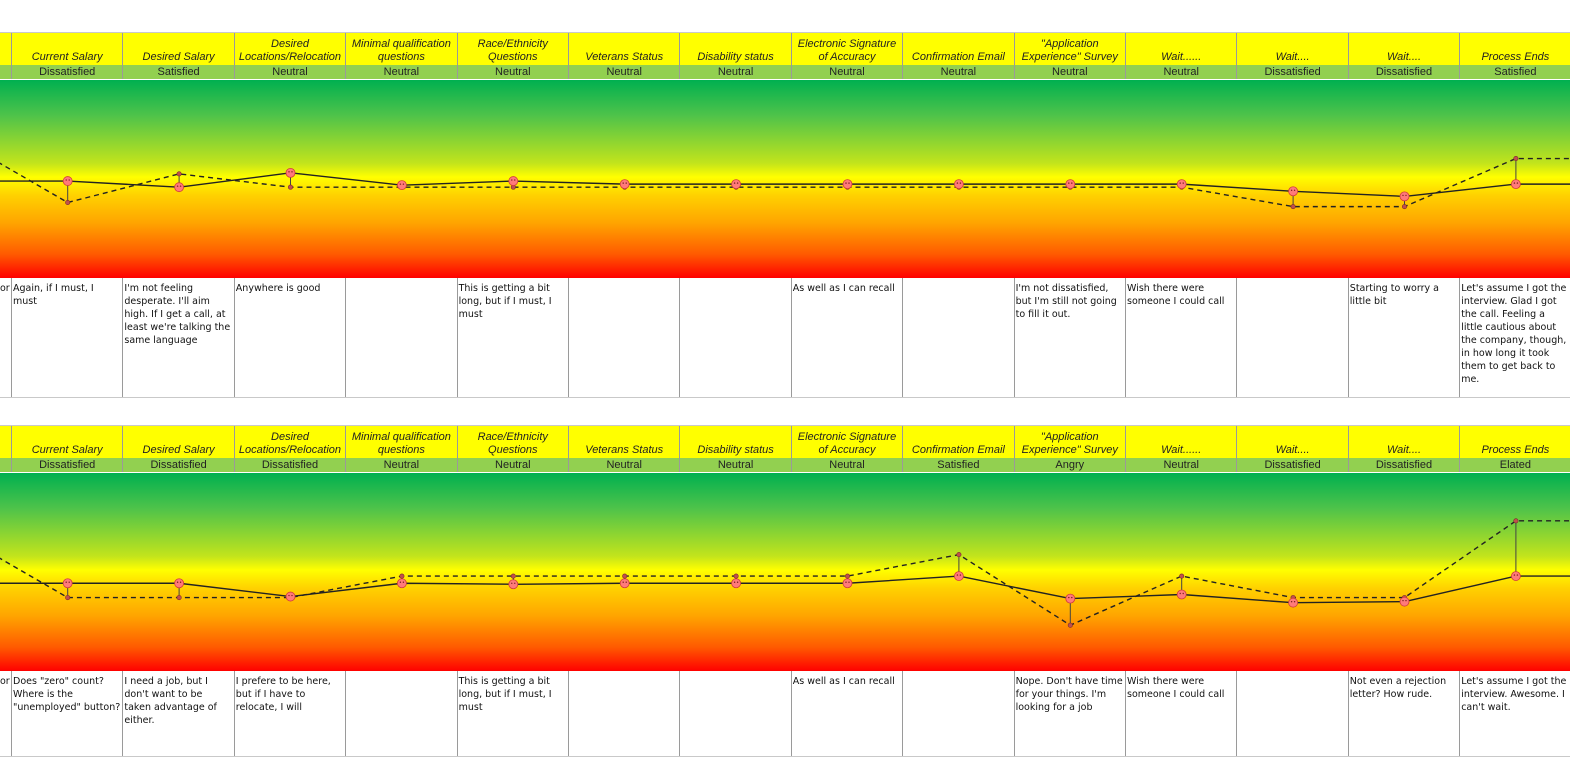  What do you see at coordinates (785, 756) in the screenshot?
I see `block-bottom-border` at bounding box center [785, 756].